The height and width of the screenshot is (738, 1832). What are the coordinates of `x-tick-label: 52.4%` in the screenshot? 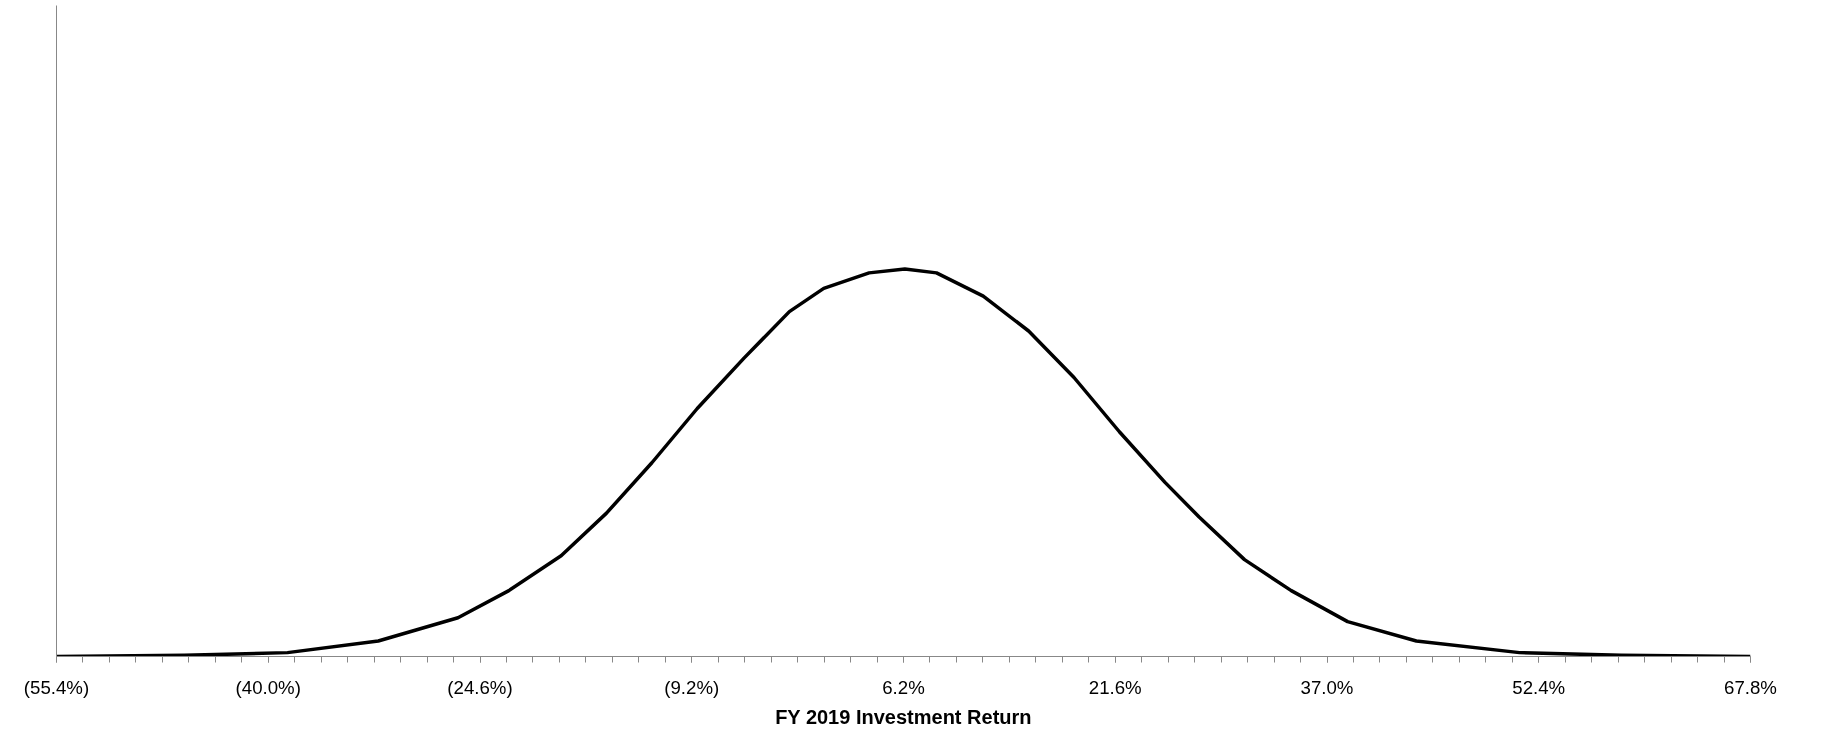 It's located at (1539, 687).